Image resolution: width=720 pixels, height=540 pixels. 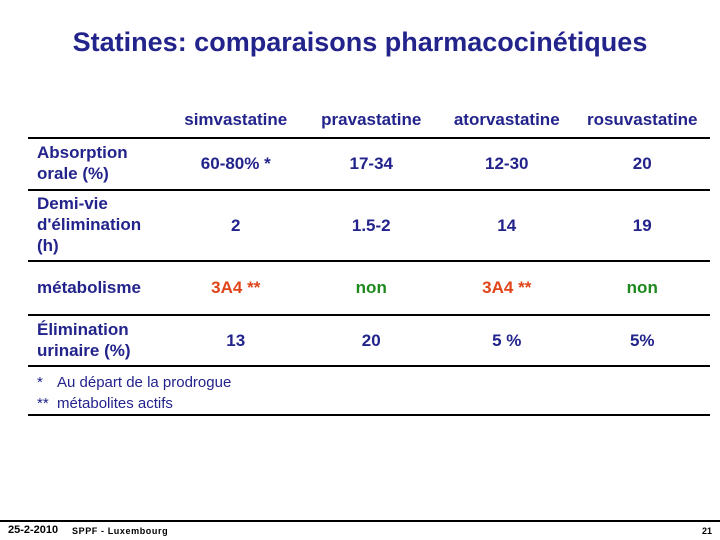 What do you see at coordinates (235, 163) in the screenshot?
I see `table-cell: 60-80% *` at bounding box center [235, 163].